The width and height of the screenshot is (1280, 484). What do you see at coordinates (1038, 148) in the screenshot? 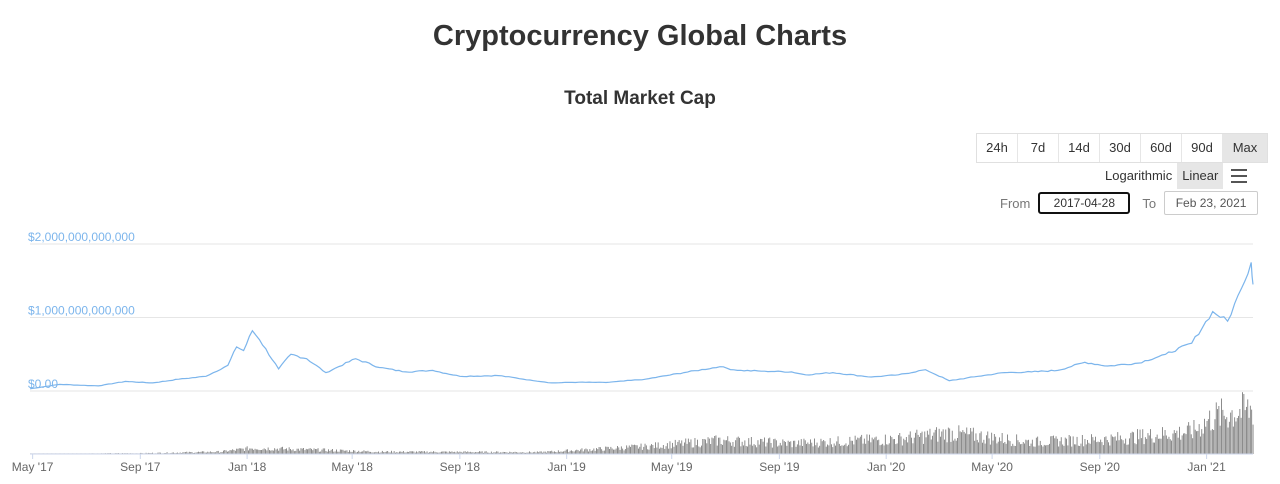
I see `range-button-7d: 7d` at bounding box center [1038, 148].